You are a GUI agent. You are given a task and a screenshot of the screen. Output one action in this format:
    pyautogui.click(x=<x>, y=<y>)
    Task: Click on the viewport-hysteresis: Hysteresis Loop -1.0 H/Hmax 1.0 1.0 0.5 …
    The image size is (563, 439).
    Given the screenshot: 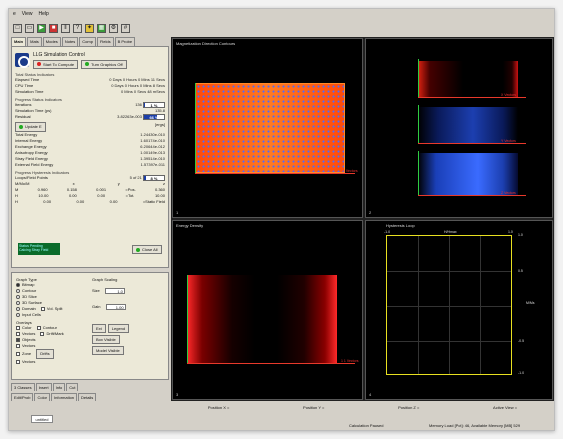 What is the action you would take?
    pyautogui.click(x=459, y=310)
    